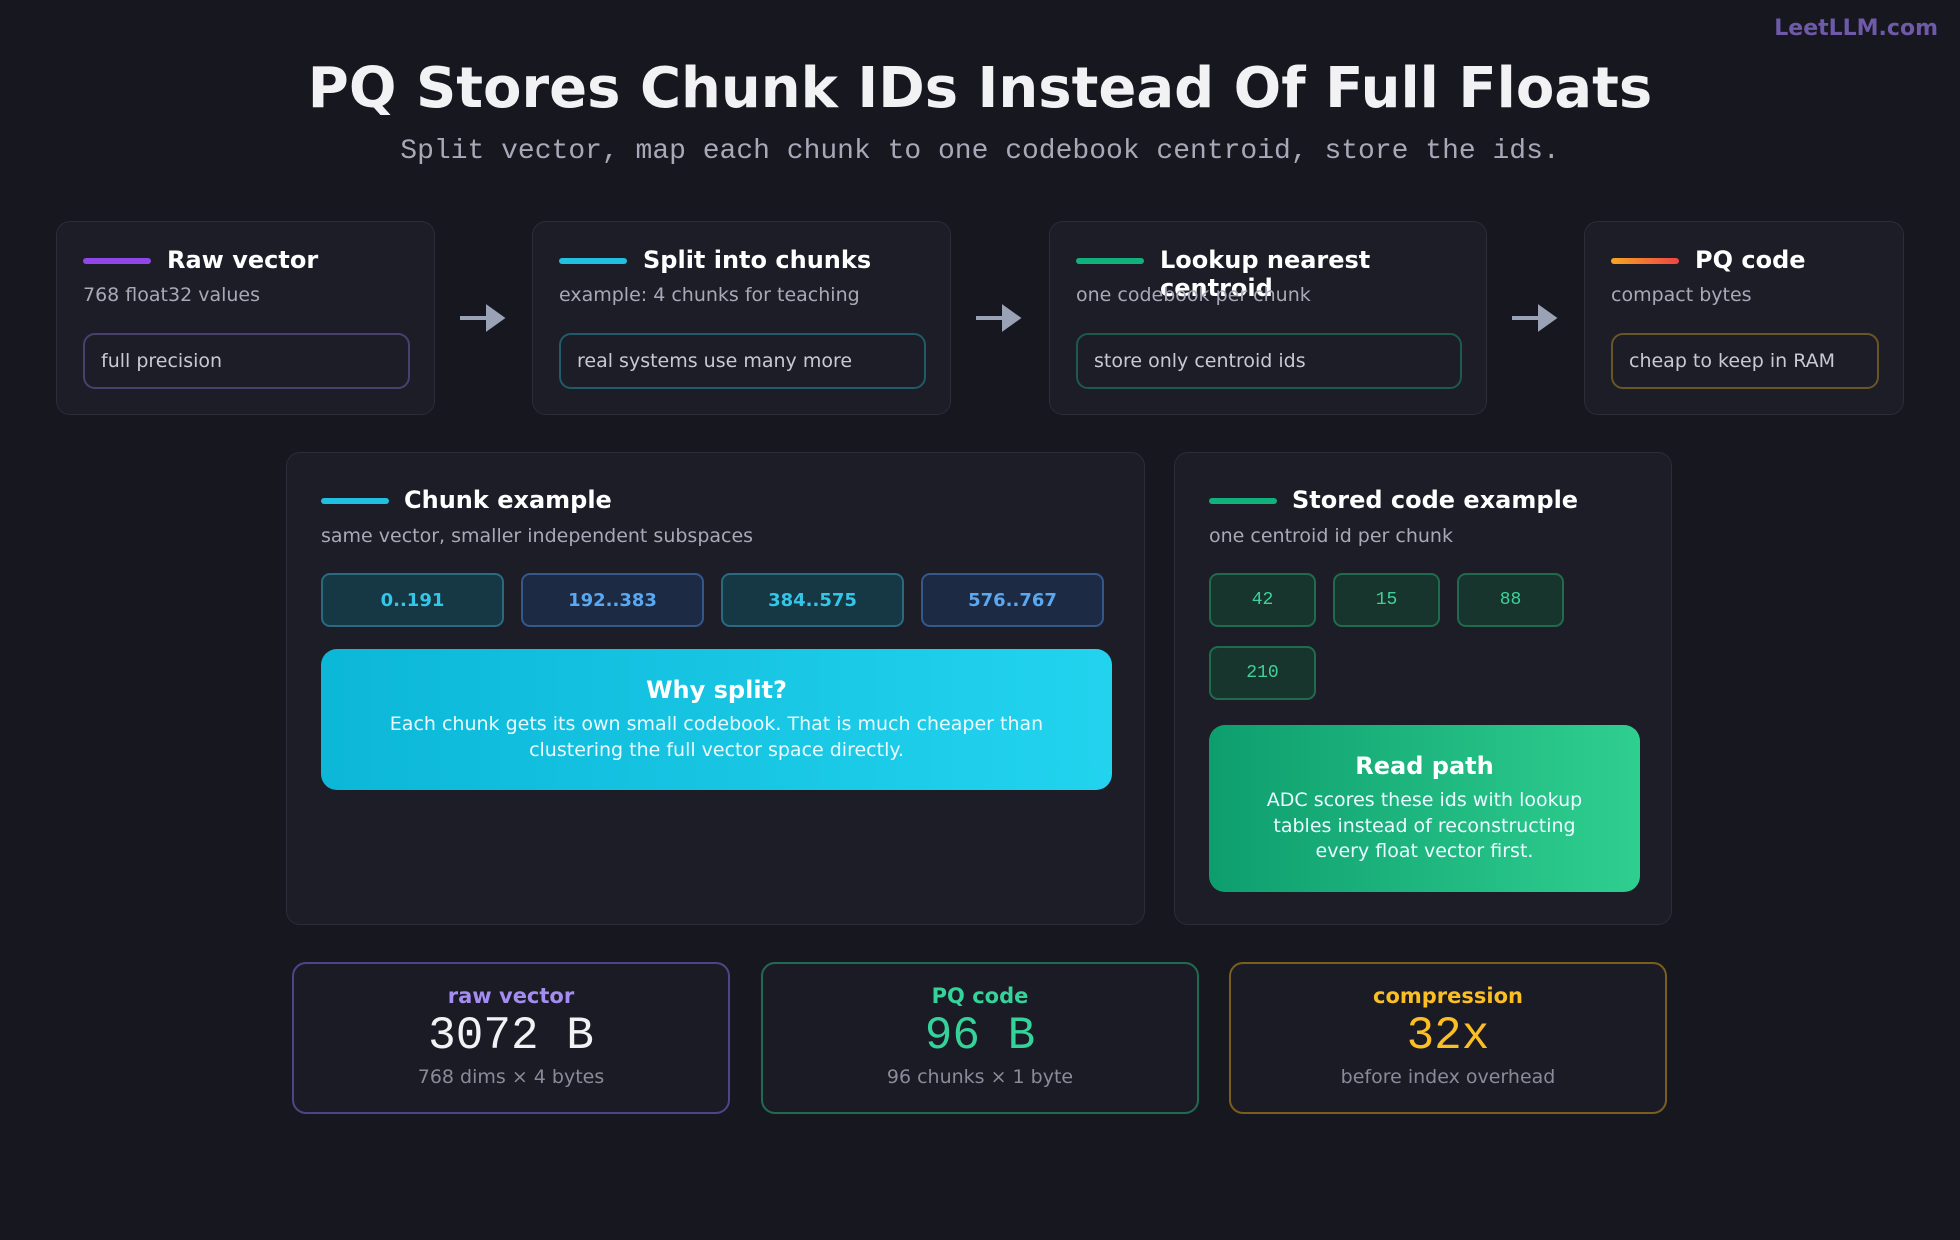  What do you see at coordinates (980, 996) in the screenshot?
I see `stat-label: PQ code` at bounding box center [980, 996].